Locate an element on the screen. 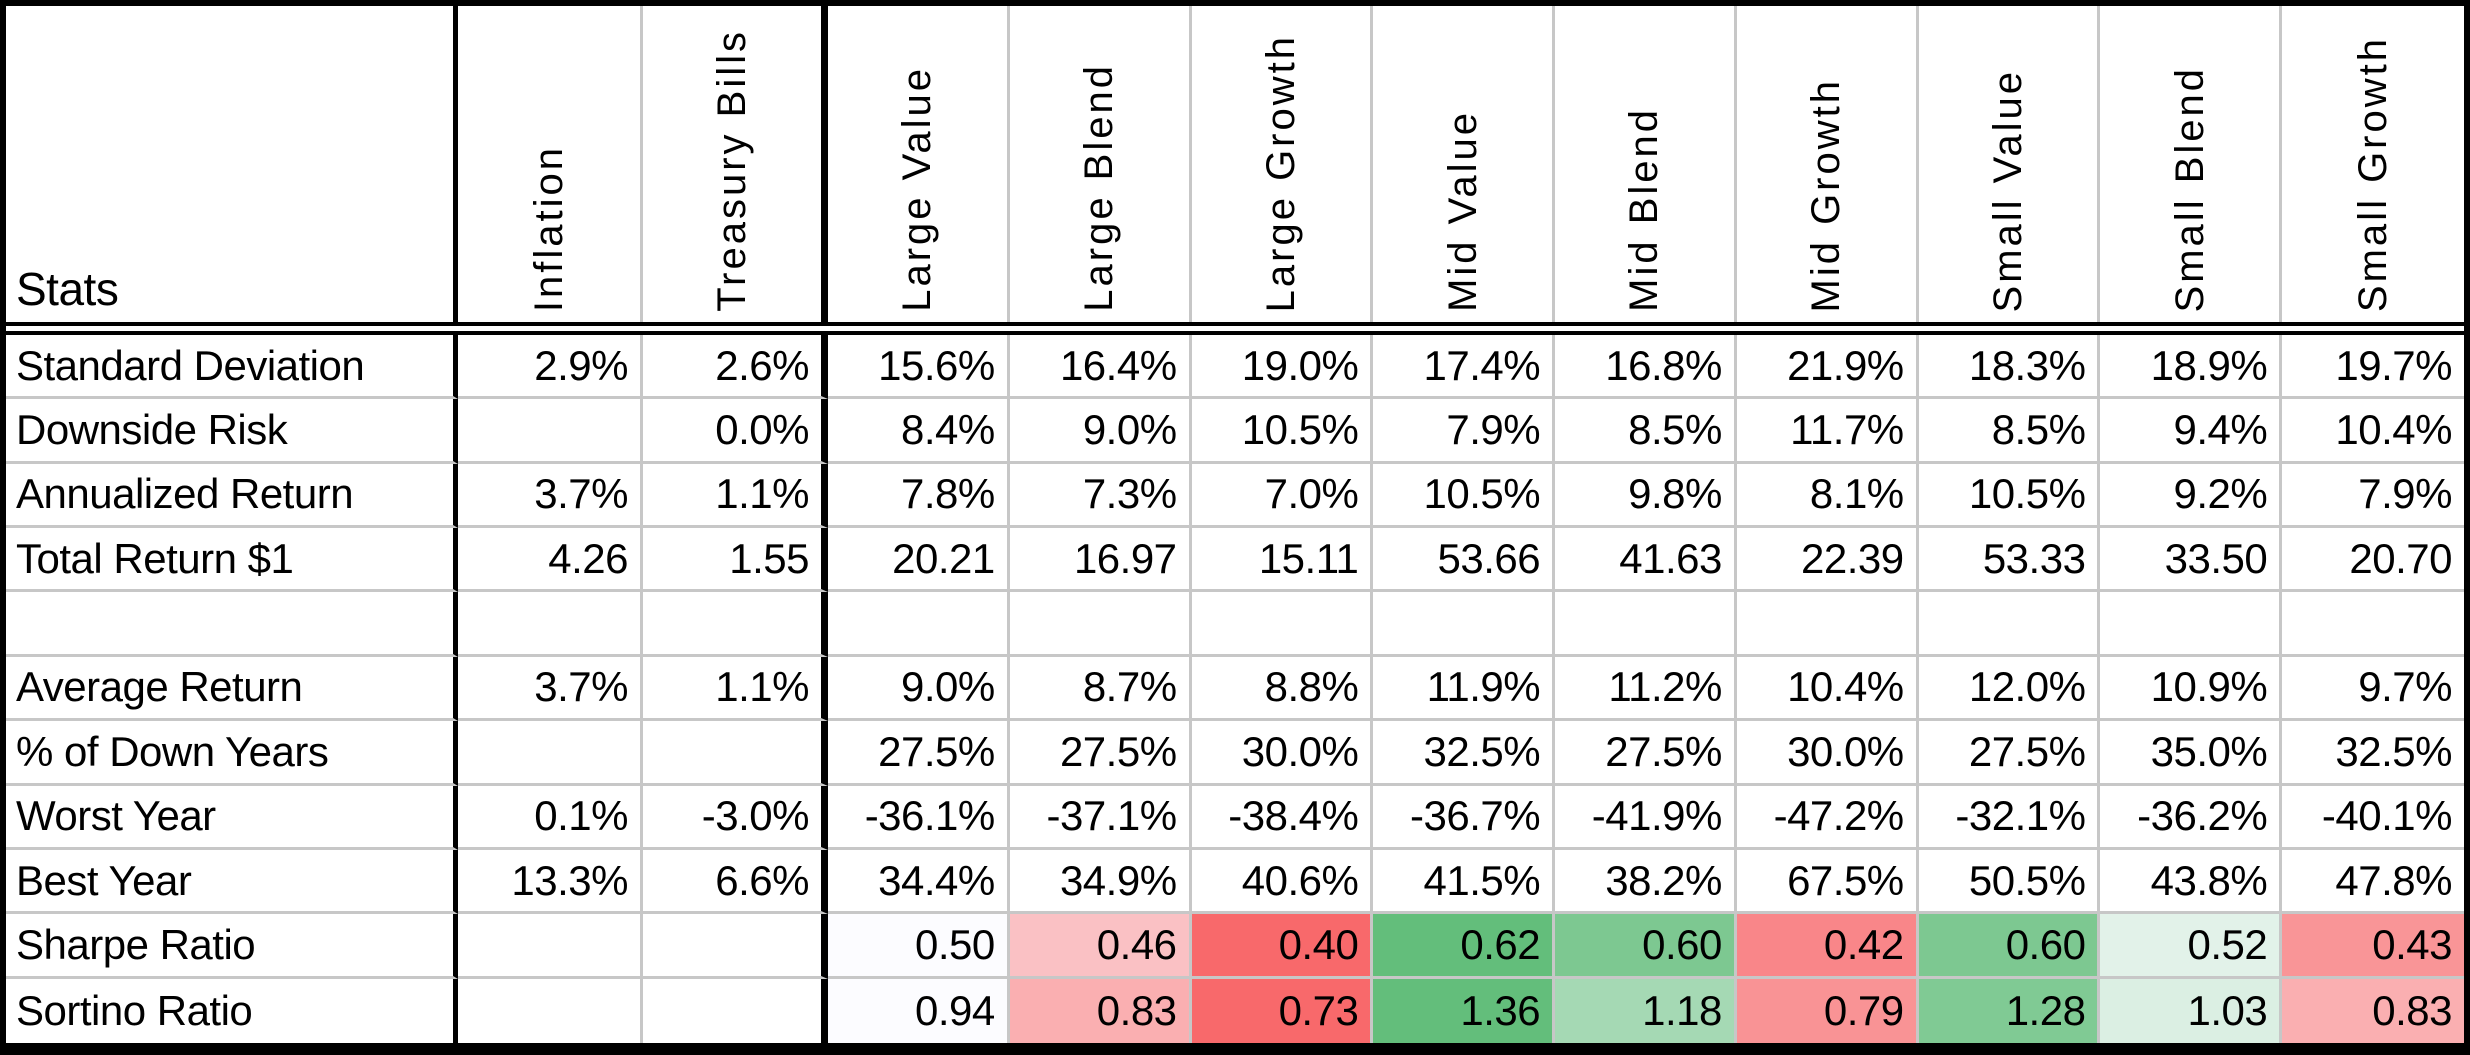 The image size is (2470, 1055). table-cell: 35.0% is located at coordinates (2191, 753).